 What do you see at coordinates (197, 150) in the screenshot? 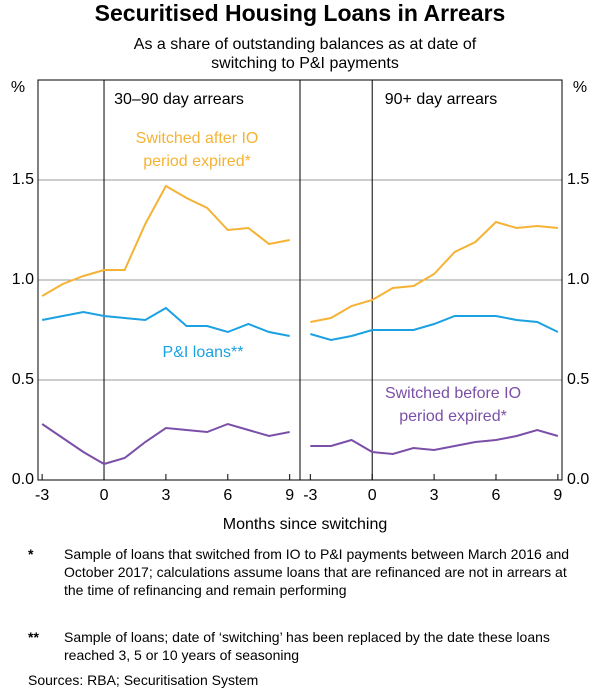
I see `series-label: Switched after IO period expired*` at bounding box center [197, 150].